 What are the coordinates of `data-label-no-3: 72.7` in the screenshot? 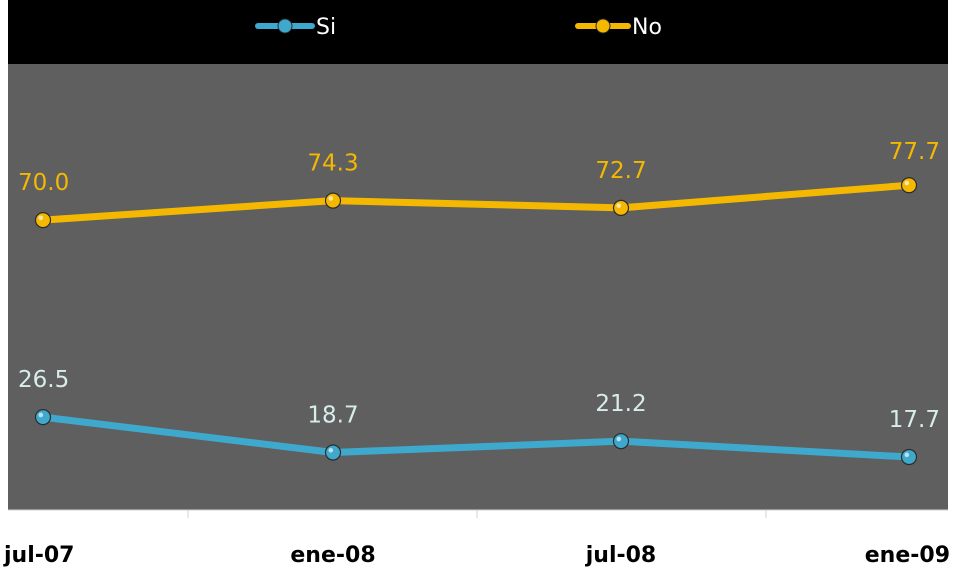 It's located at (620, 171).